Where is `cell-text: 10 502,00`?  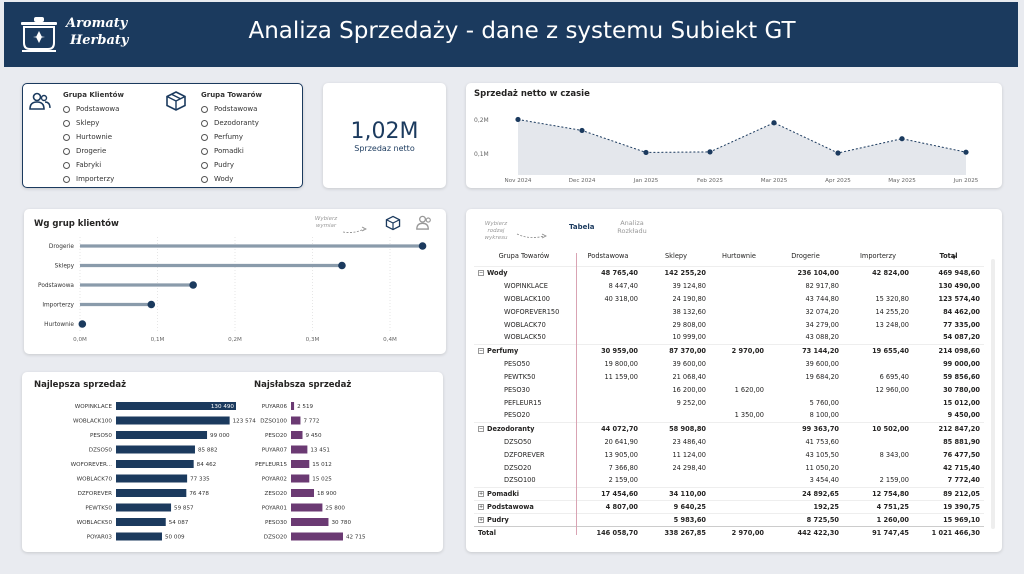 cell-text: 10 502,00 is located at coordinates (890, 428).